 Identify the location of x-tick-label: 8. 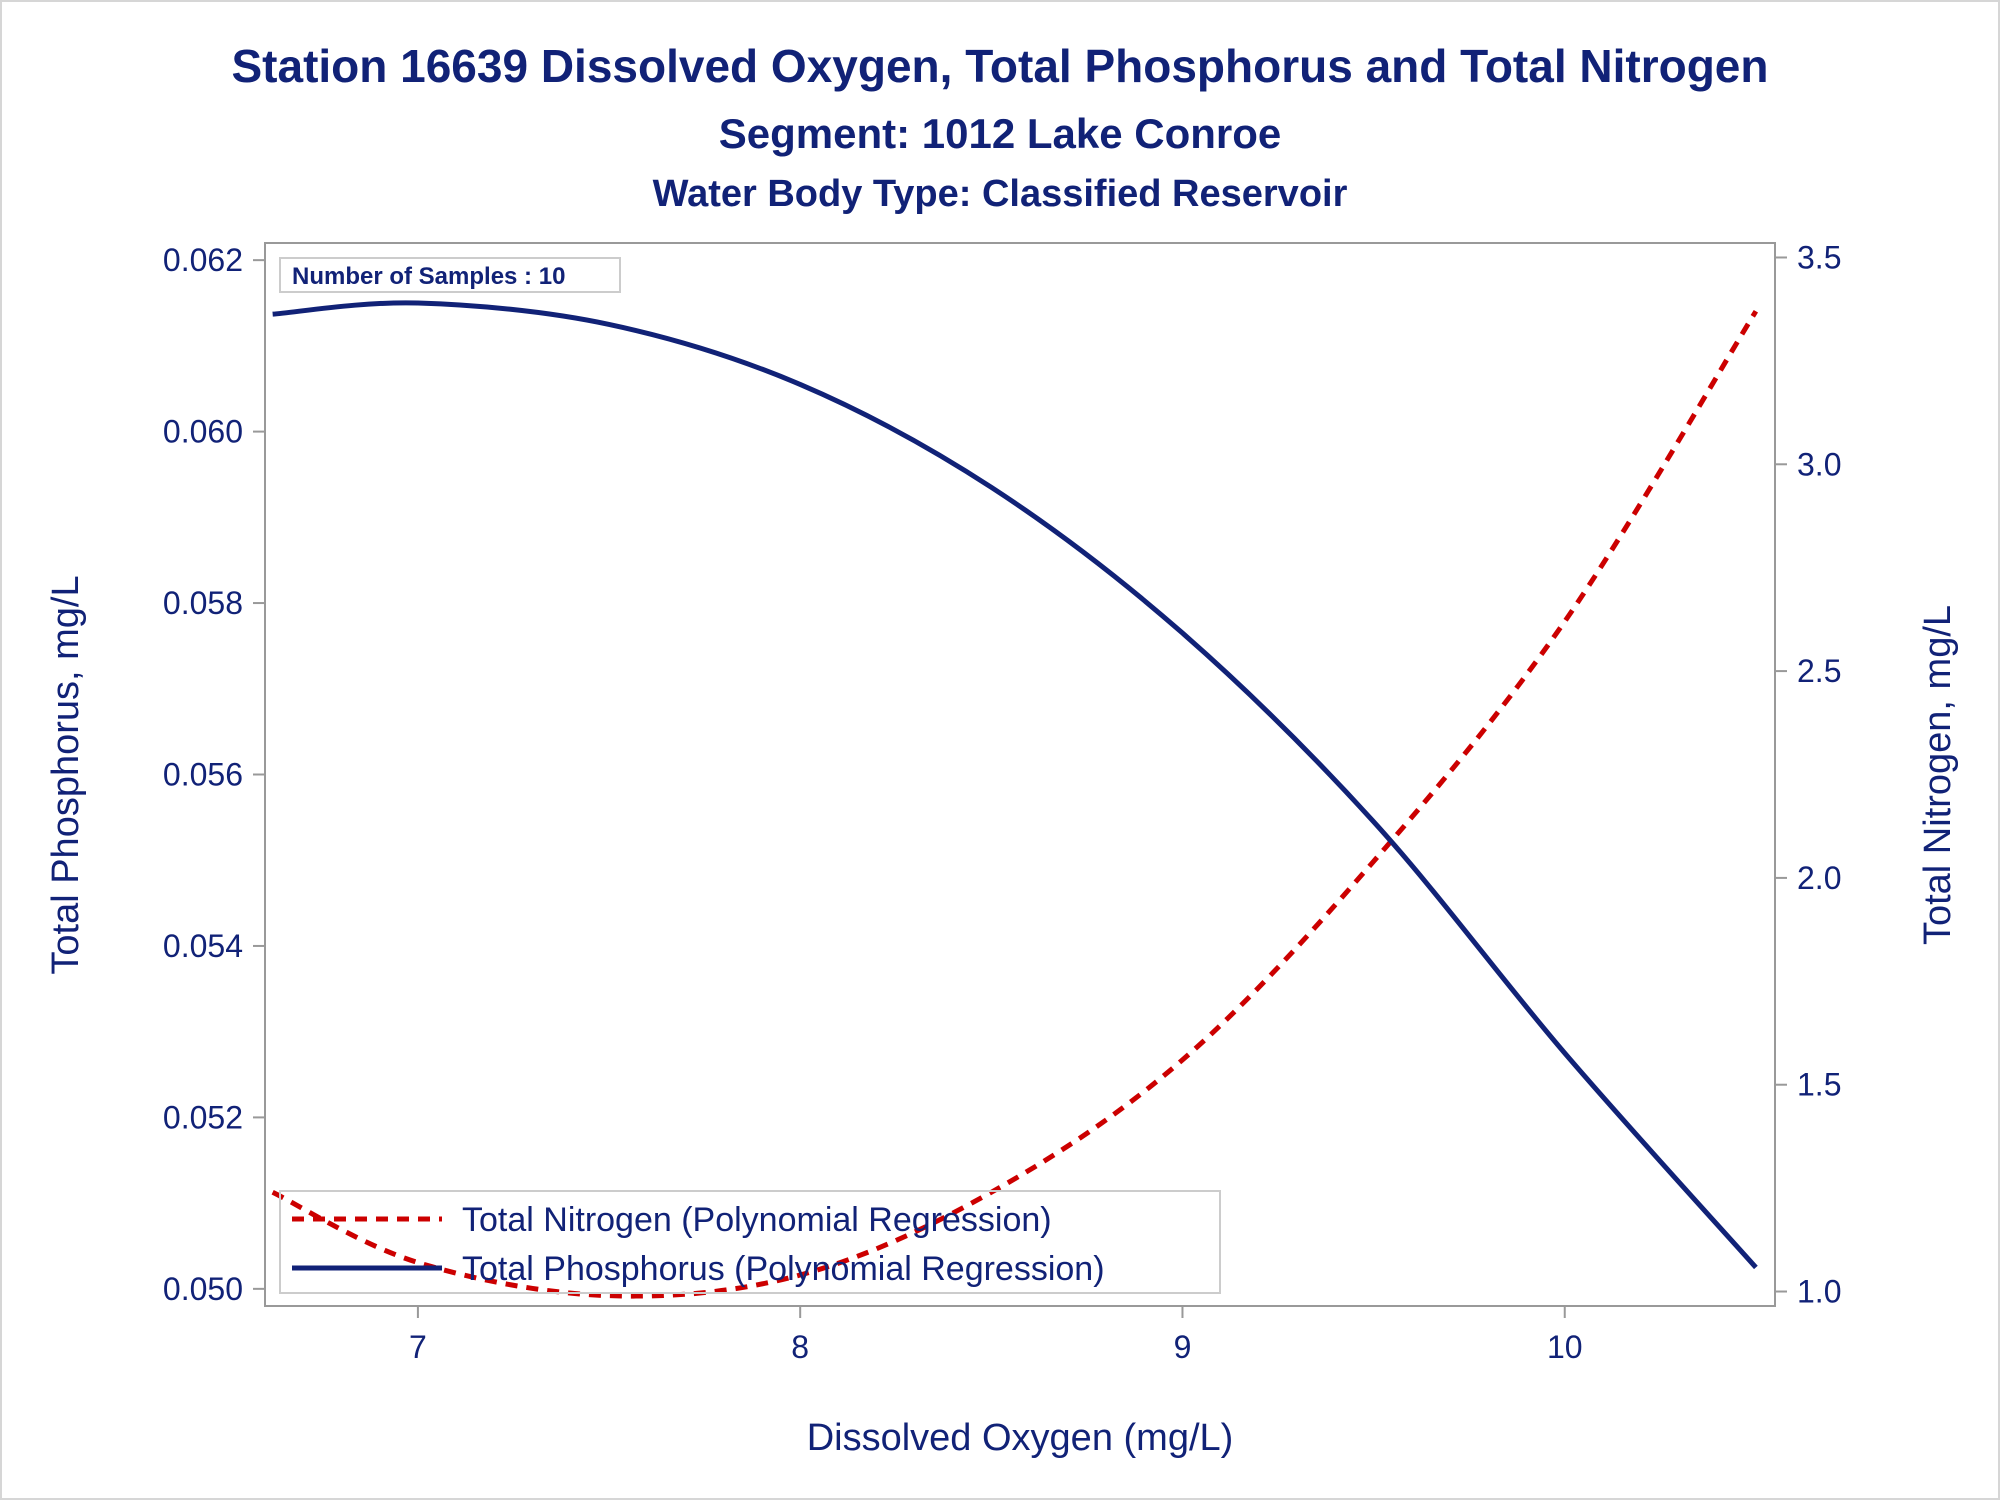
(800, 1347).